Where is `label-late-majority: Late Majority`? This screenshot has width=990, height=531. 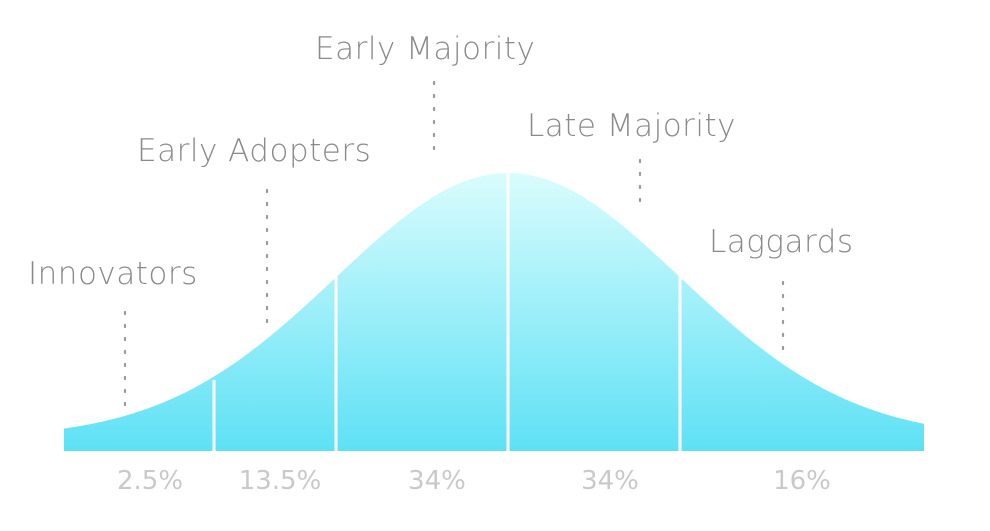 label-late-majority: Late Majority is located at coordinates (631, 126).